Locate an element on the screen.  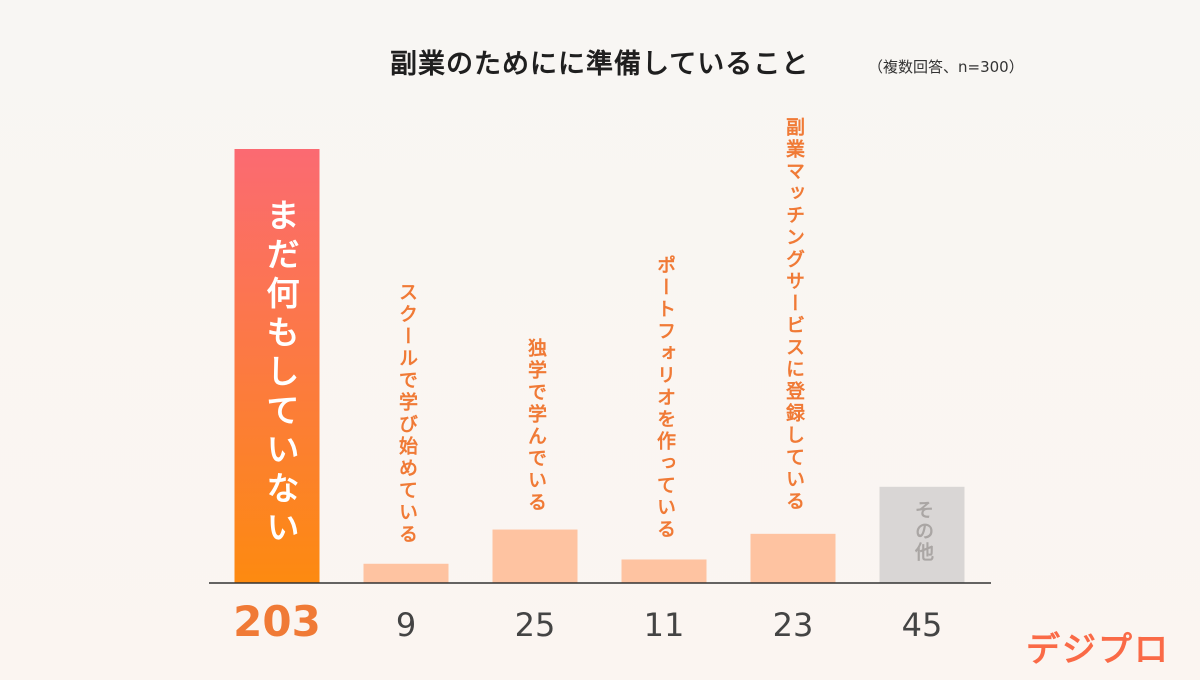
category-label-0: まだ何もしていない is located at coordinates (280, 373).